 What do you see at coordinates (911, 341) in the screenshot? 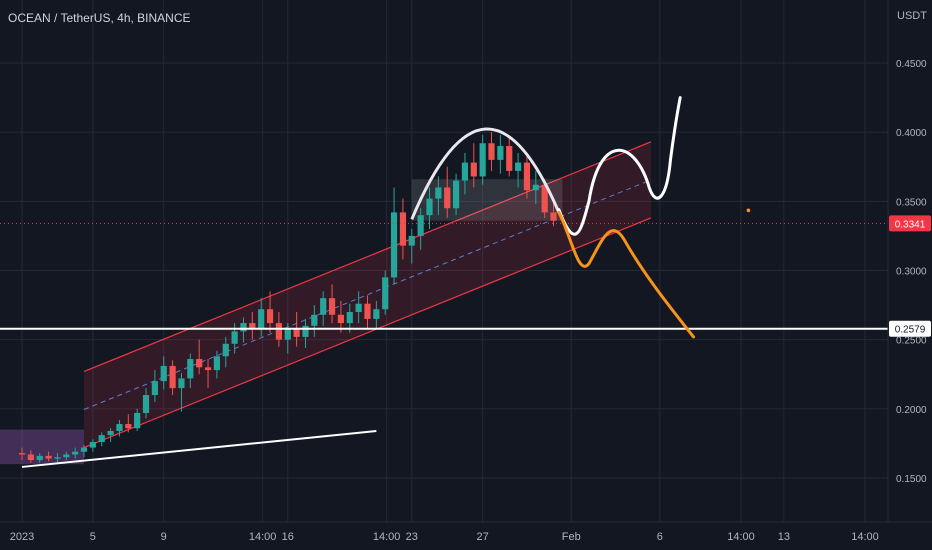
I see `price-tick-label: 0.2500` at bounding box center [911, 341].